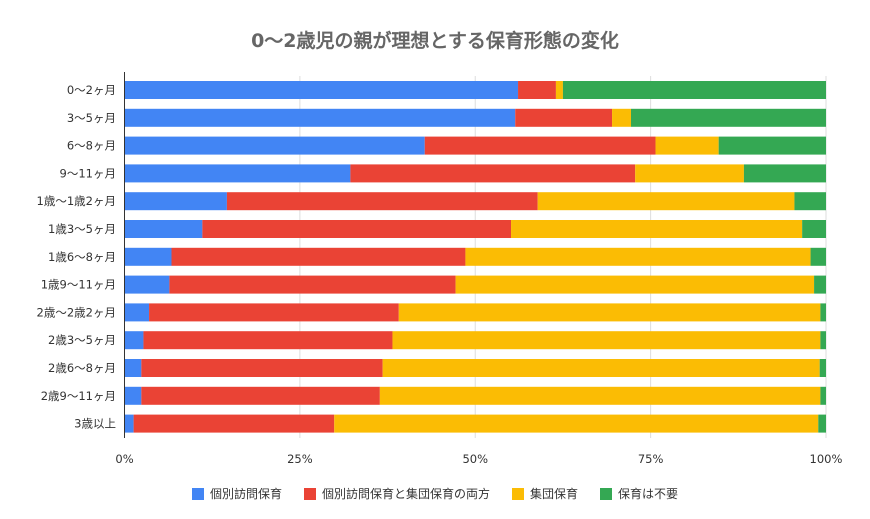 The image size is (870, 519). Describe the element at coordinates (78, 396) in the screenshot. I see `category-label: 2歳9〜11ヶ月` at that location.